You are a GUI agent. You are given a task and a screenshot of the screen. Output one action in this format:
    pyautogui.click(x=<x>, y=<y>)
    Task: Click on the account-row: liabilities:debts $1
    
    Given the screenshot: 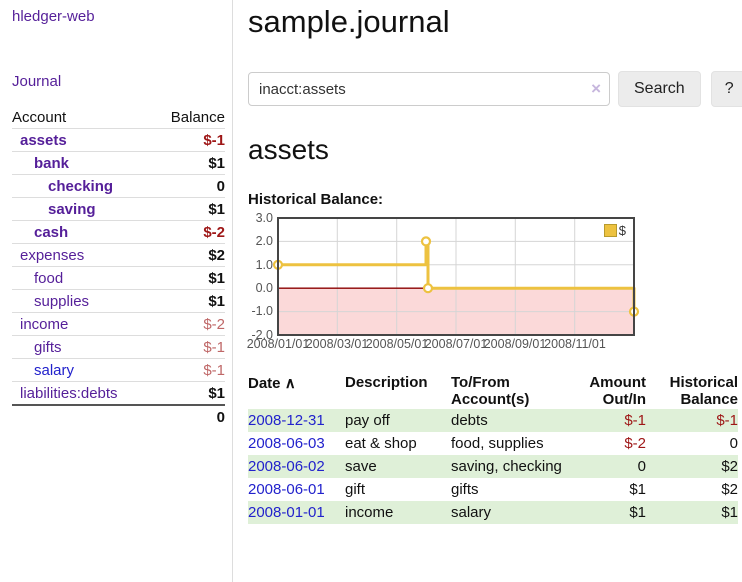 What is the action you would take?
    pyautogui.click(x=118, y=393)
    